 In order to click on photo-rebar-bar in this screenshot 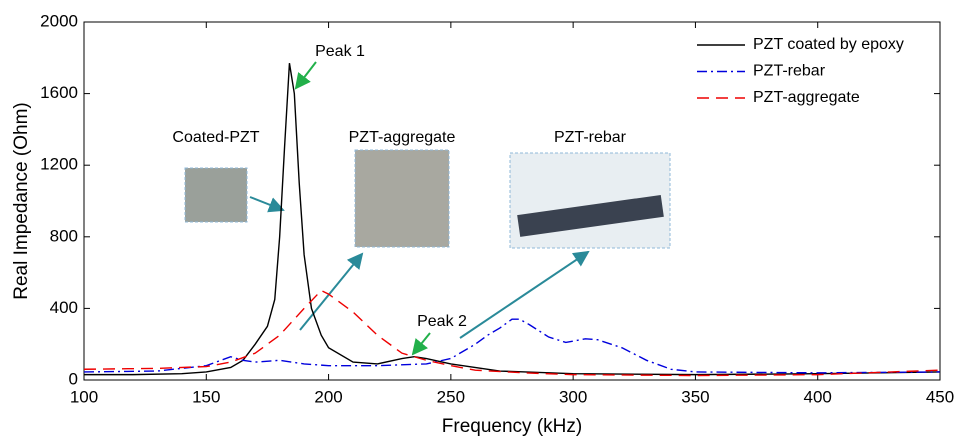, I will do `click(590, 215)`.